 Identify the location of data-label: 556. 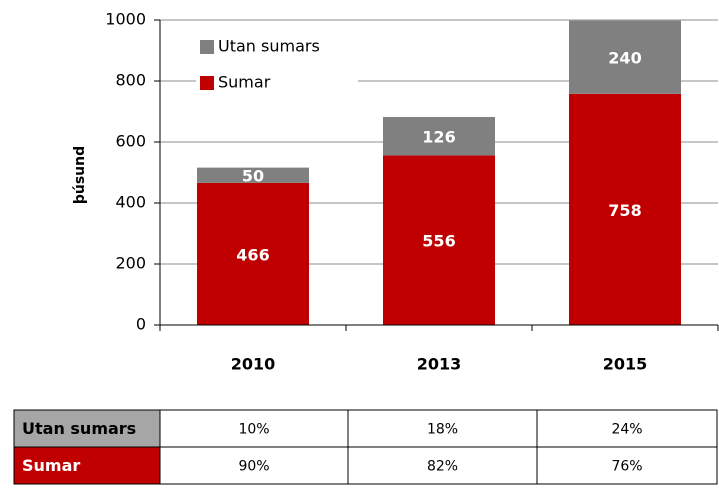
(438, 241).